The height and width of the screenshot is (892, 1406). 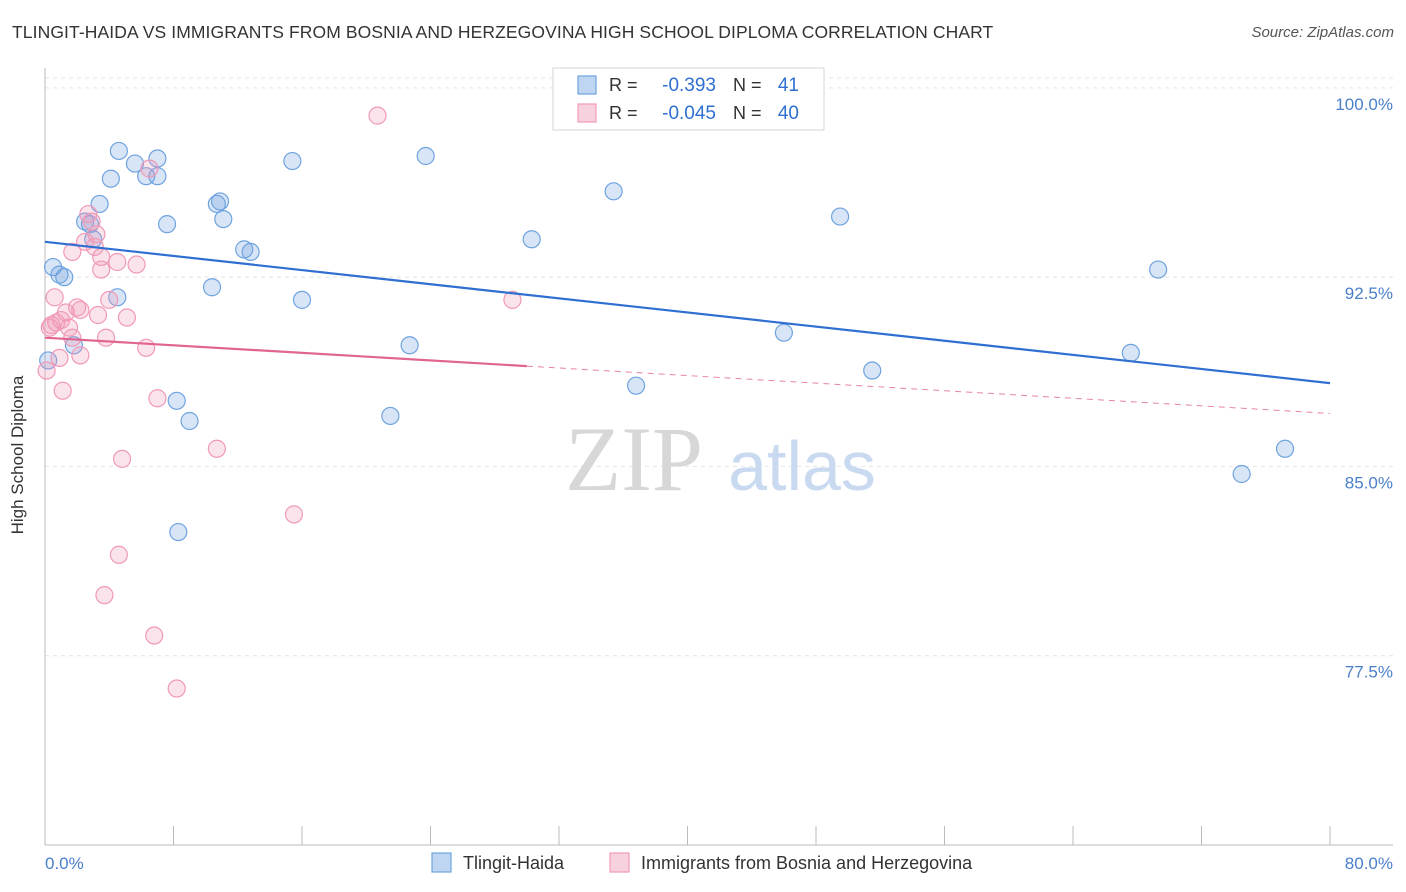 I want to click on y-tick-label: 77.5%, so click(x=1369, y=672).